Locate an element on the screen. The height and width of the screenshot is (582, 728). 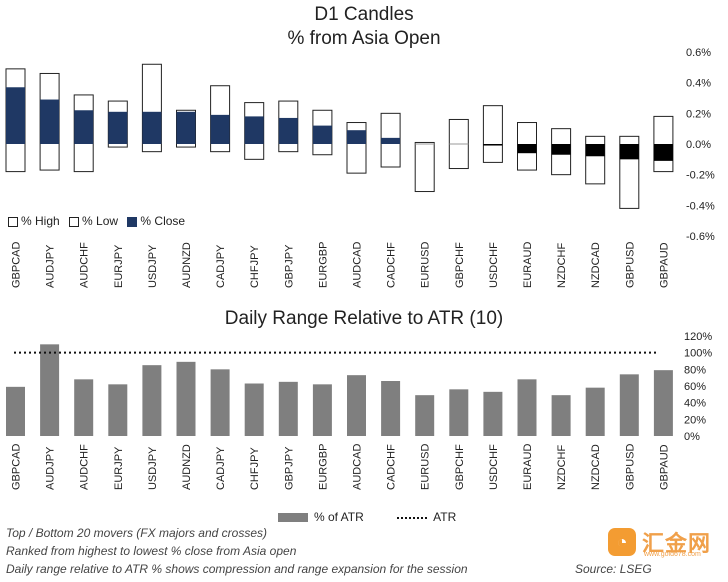
legend-high: % High is located at coordinates (34, 221).